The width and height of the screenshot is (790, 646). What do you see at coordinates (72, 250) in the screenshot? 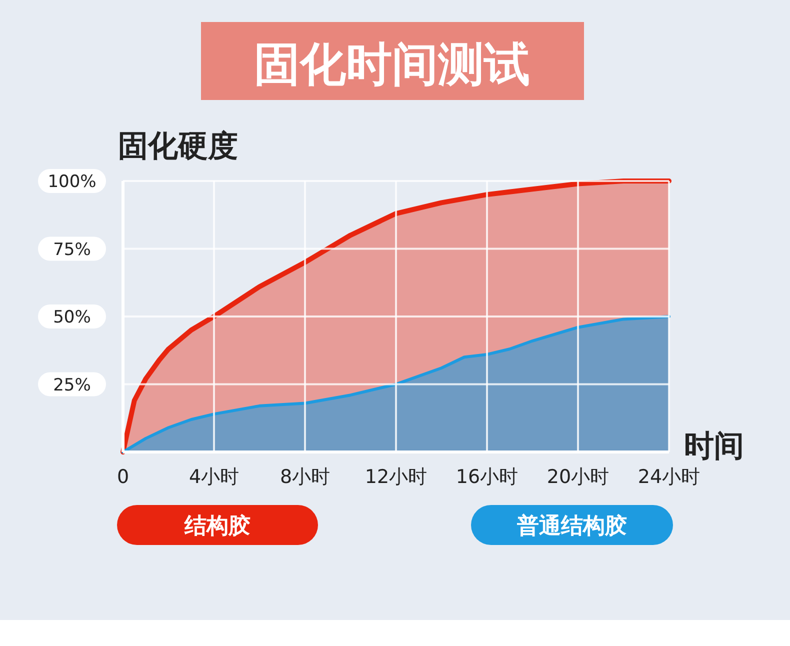
I see `y-tick-label: 75%` at bounding box center [72, 250].